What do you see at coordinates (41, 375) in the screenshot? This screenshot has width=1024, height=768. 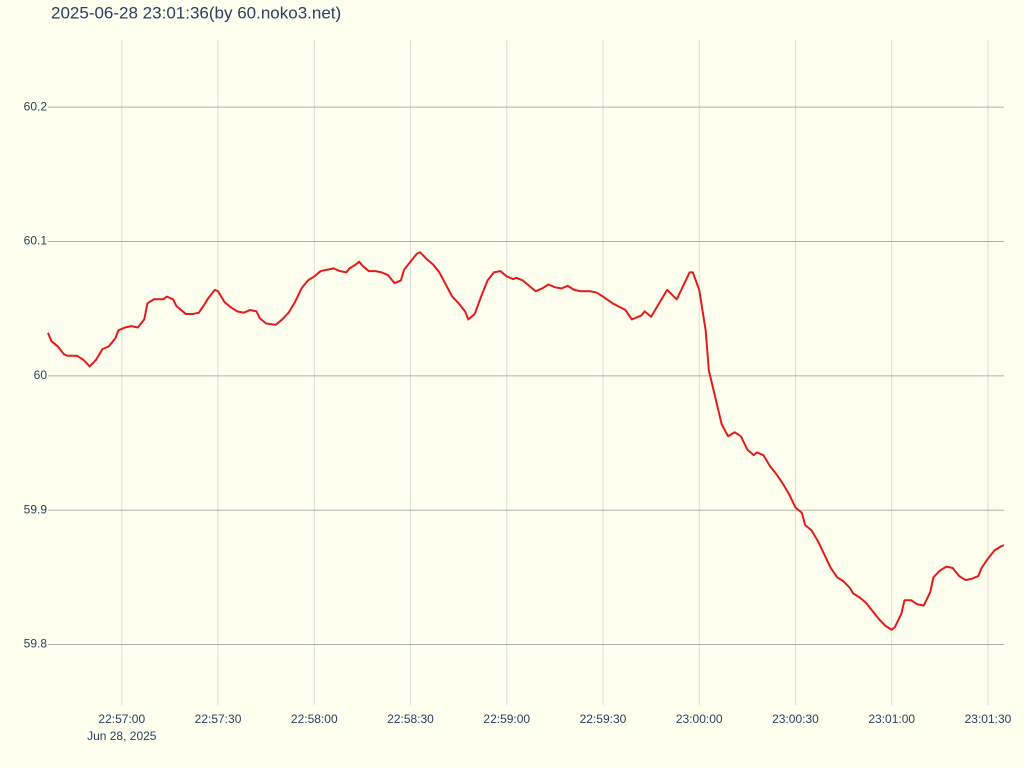 I see `y-tick-label: 60` at bounding box center [41, 375].